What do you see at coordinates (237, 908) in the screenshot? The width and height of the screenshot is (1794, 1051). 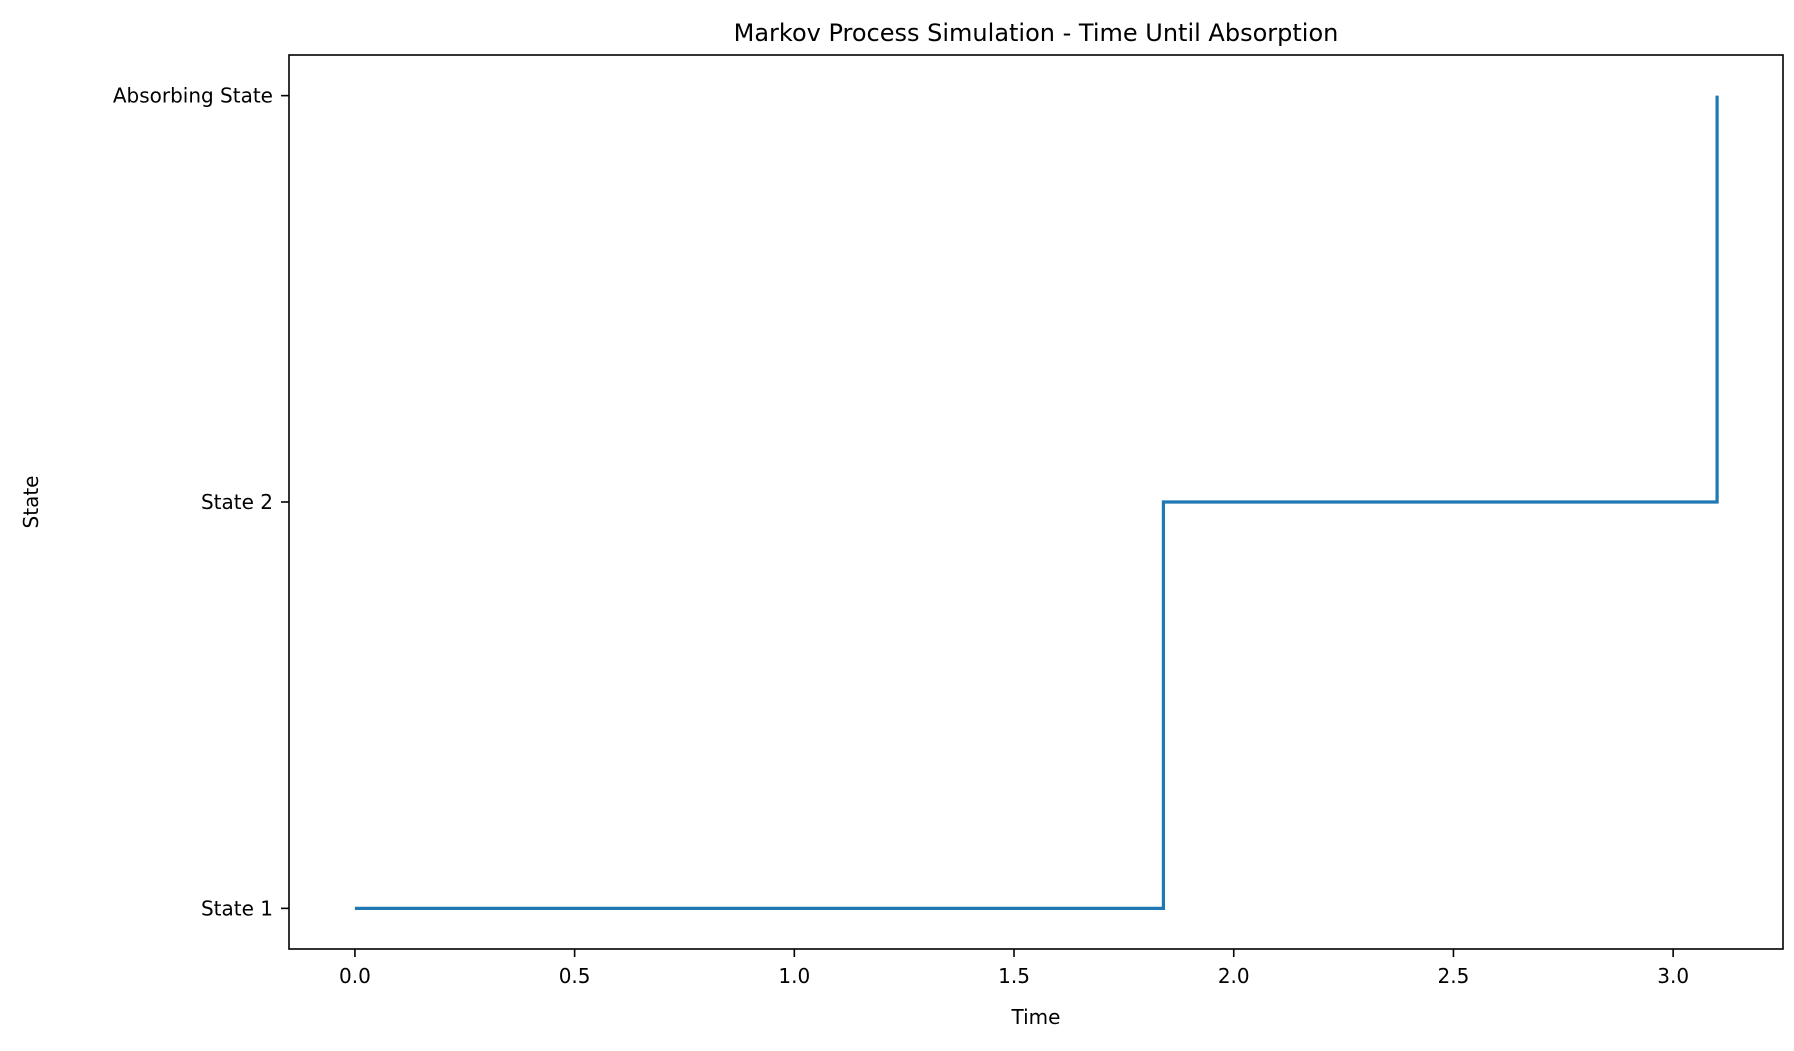 I see `y-tick-label: State 1` at bounding box center [237, 908].